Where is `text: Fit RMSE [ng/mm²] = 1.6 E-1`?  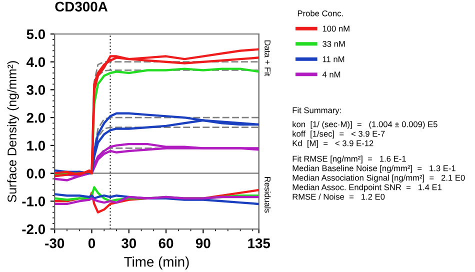
text: Fit RMSE [ng/mm²] = 1.6 E-1 is located at coordinates (349, 160).